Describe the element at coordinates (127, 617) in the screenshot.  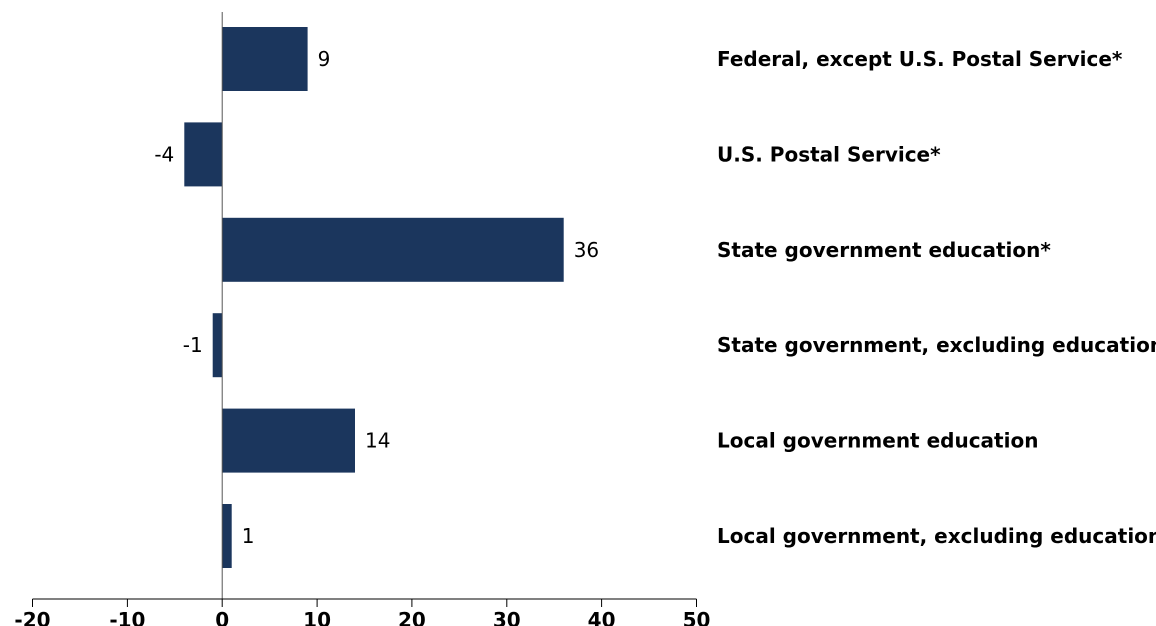
I see `x-tick-label: -10` at that location.